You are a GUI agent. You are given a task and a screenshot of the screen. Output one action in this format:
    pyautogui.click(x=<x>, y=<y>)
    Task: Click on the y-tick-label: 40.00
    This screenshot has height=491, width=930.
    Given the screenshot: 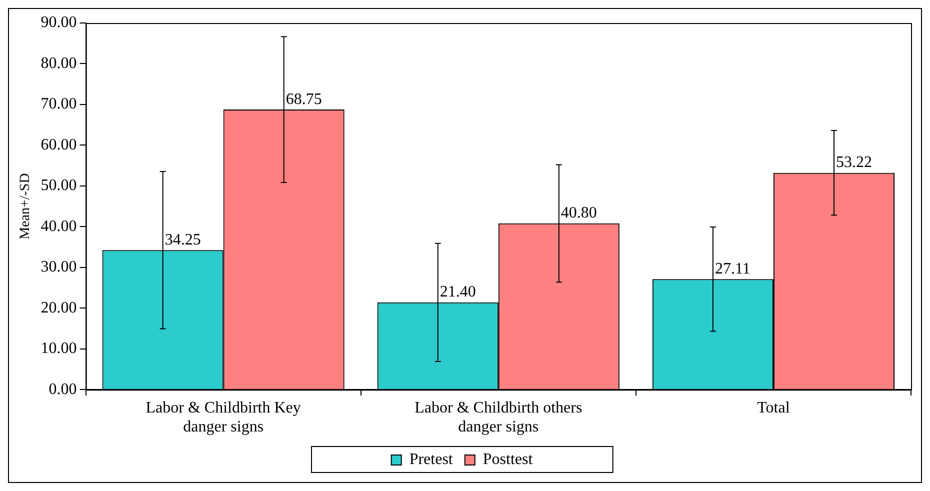 What is the action you would take?
    pyautogui.click(x=58, y=226)
    